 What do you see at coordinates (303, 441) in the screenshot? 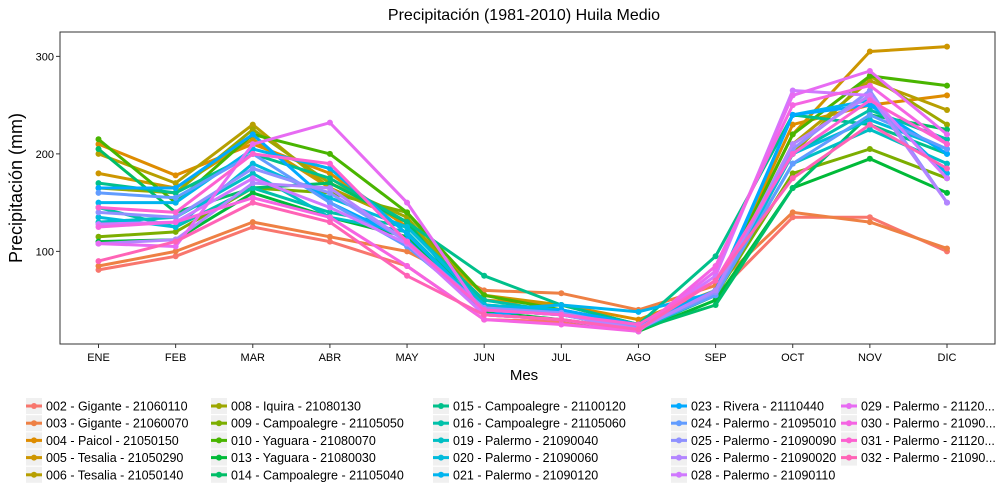
I see `legend-label: 010 - Yaguara - 21080070` at bounding box center [303, 441].